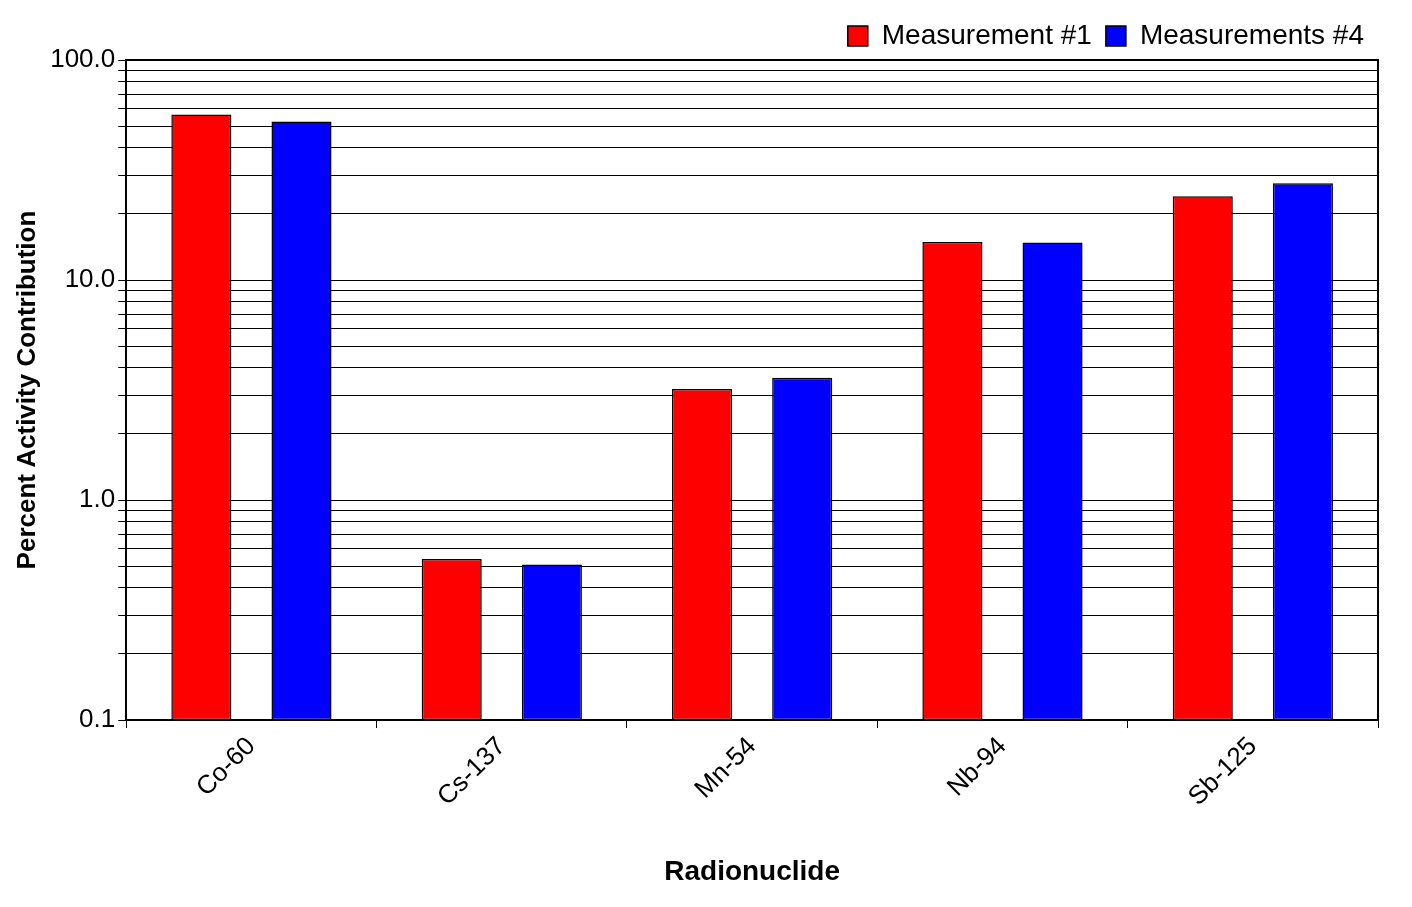 Image resolution: width=1412 pixels, height=907 pixels. I want to click on legend-label: Measurements #4, so click(1251, 34).